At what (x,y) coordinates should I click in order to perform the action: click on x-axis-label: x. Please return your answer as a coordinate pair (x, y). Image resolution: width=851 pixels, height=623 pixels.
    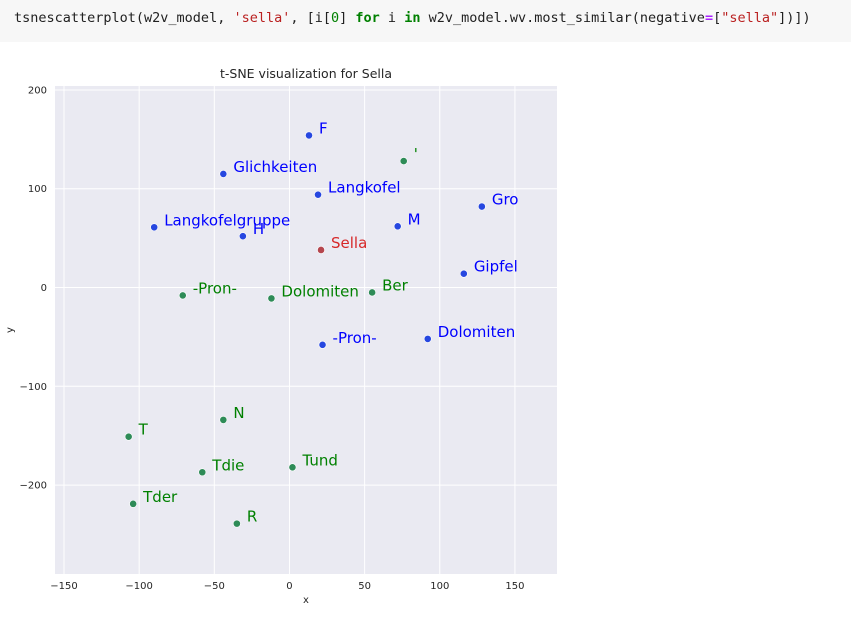
    Looking at the image, I should click on (306, 600).